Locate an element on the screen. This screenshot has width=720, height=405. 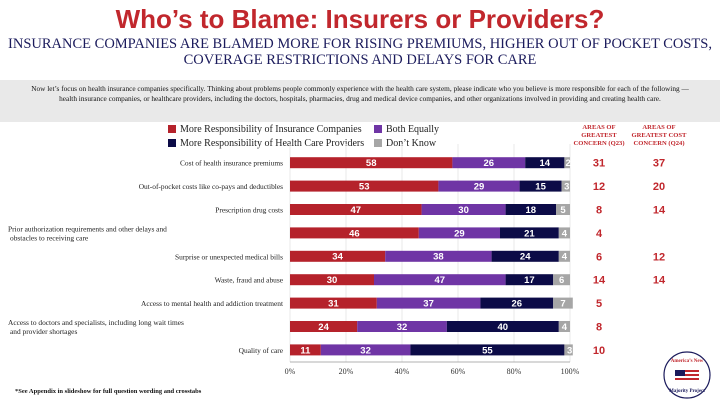
category-label: Prescription drug costs is located at coordinates (249, 210).